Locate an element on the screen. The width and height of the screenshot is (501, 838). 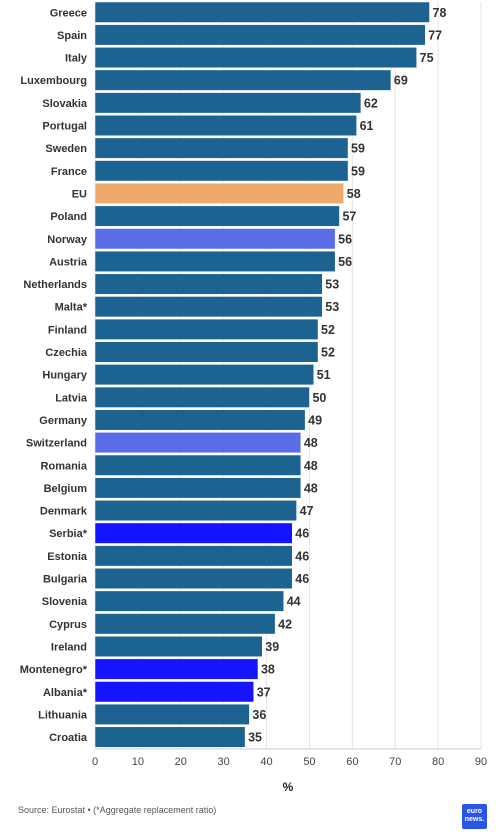
value-label: 49 is located at coordinates (315, 420).